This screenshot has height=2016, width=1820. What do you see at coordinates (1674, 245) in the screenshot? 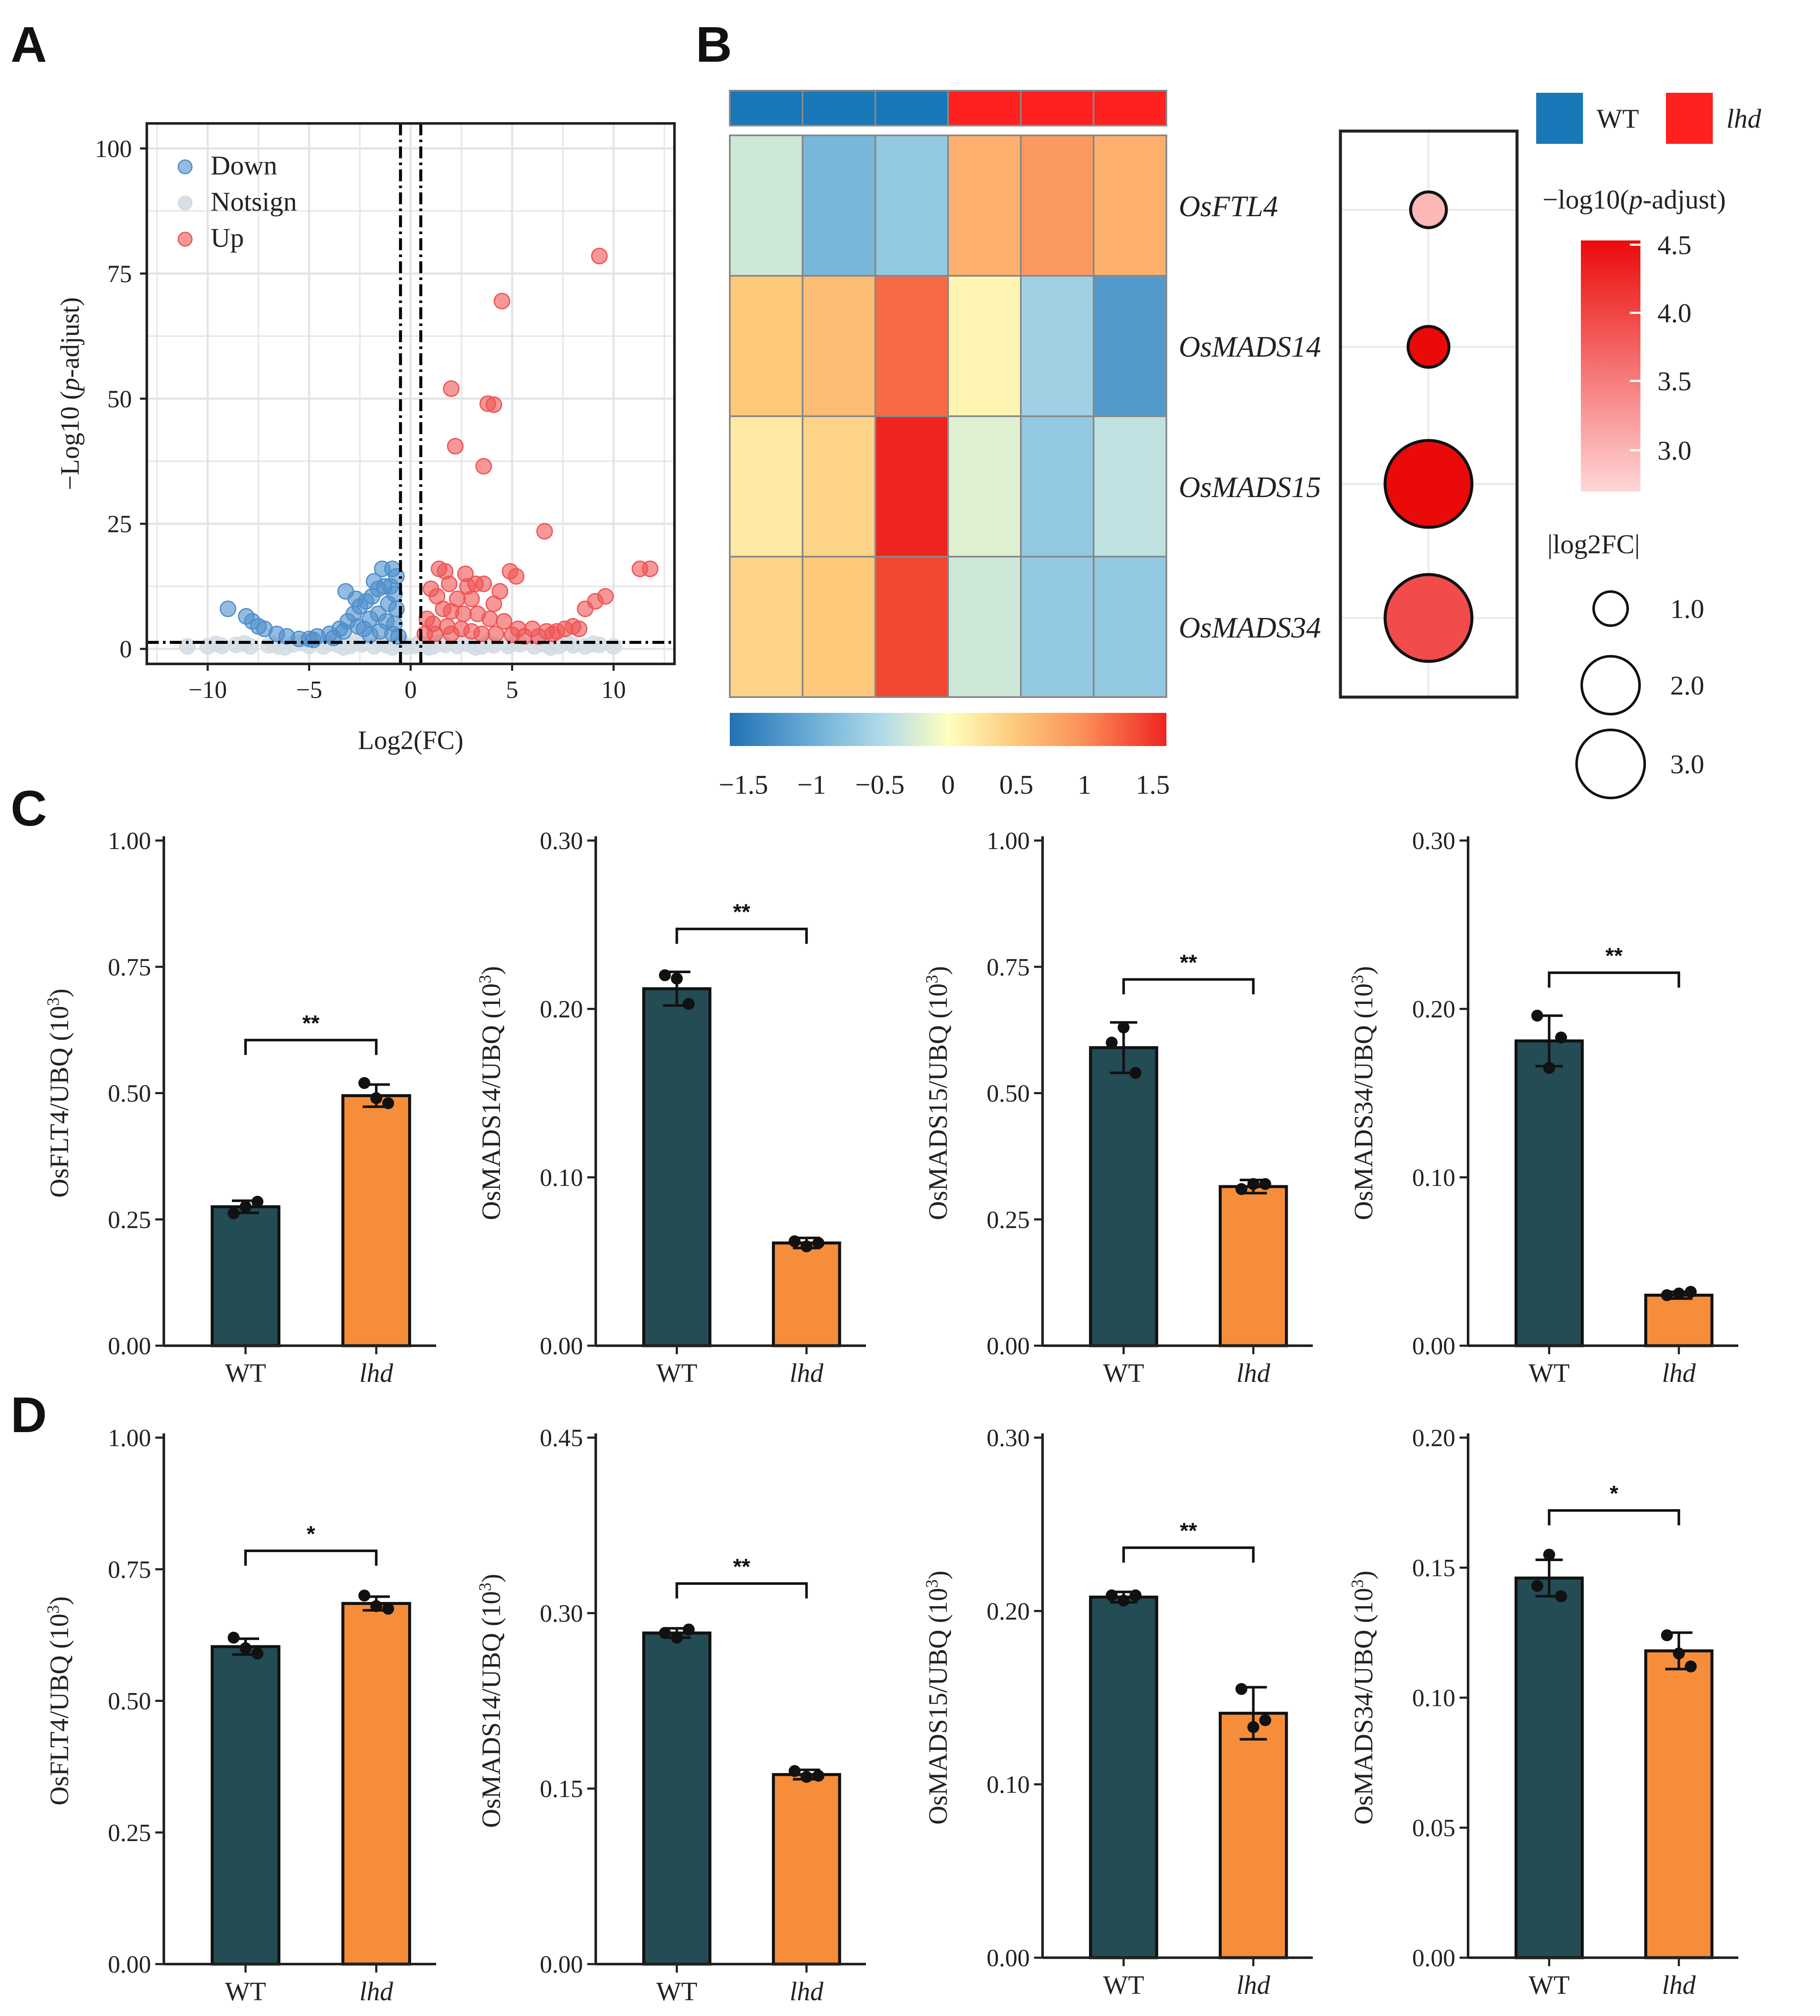
I see `color-legend-tick-label: 4.5` at bounding box center [1674, 245].